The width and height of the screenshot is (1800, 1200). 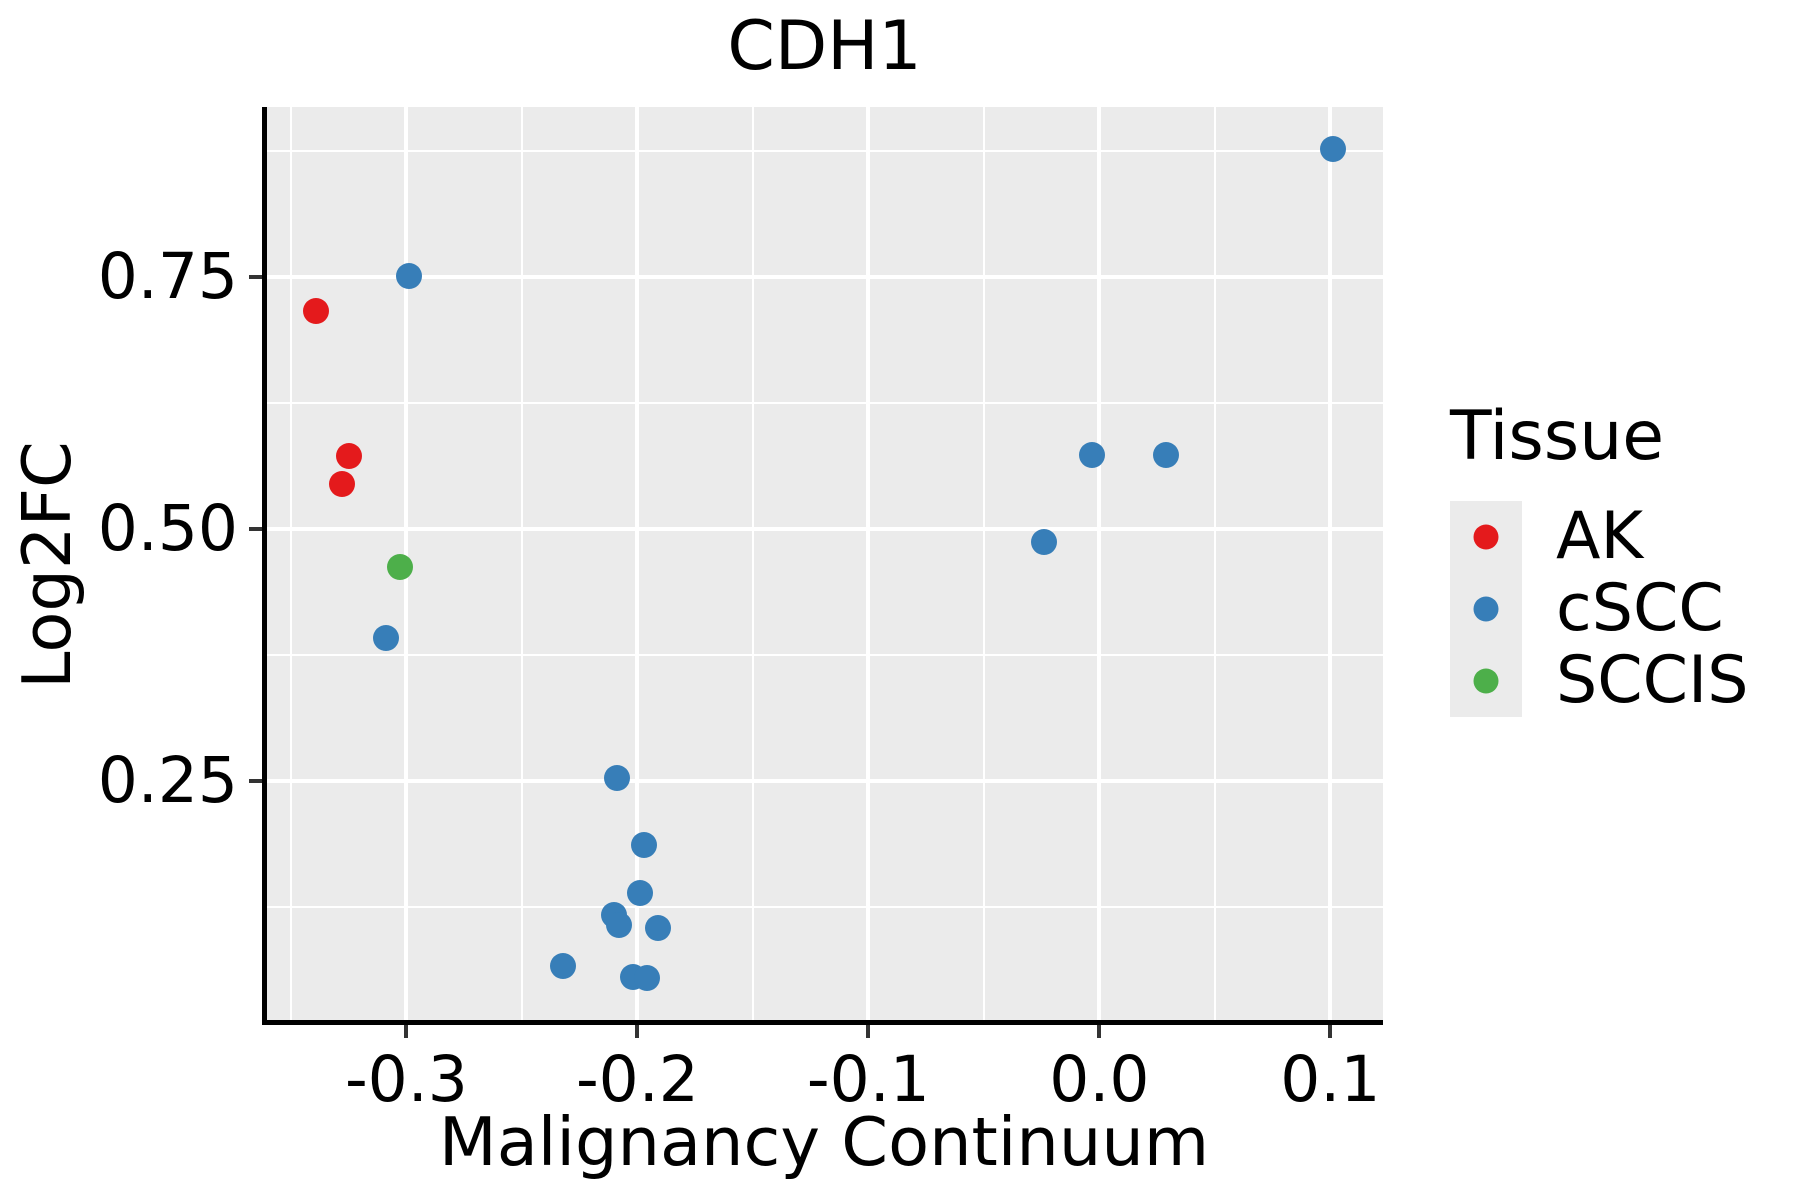 I want to click on y-tick-label: 0.25, so click(x=167, y=780).